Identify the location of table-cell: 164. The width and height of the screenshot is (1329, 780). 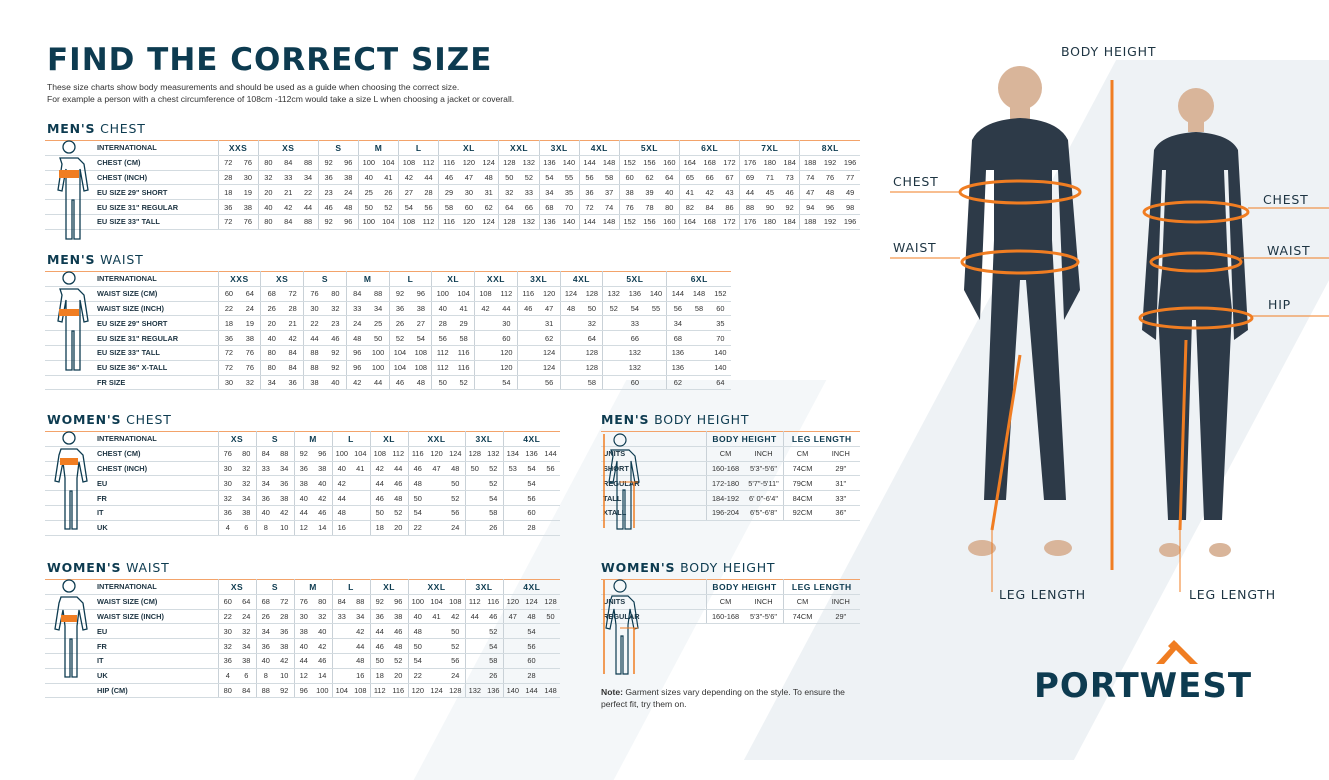
(689, 222).